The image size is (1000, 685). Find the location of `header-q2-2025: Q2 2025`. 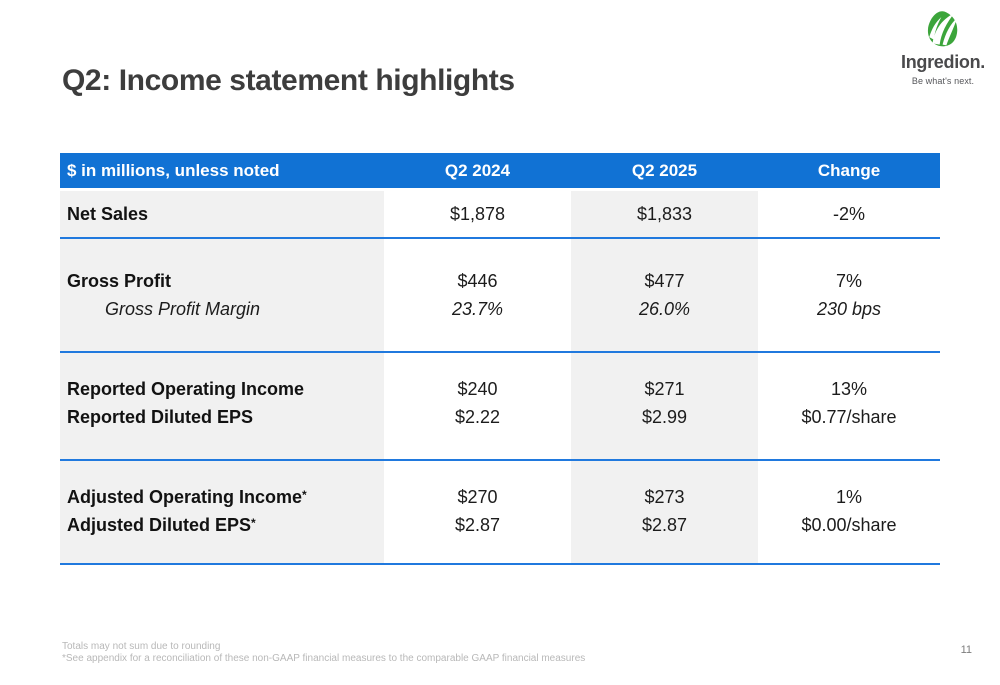

header-q2-2025: Q2 2025 is located at coordinates (664, 170).